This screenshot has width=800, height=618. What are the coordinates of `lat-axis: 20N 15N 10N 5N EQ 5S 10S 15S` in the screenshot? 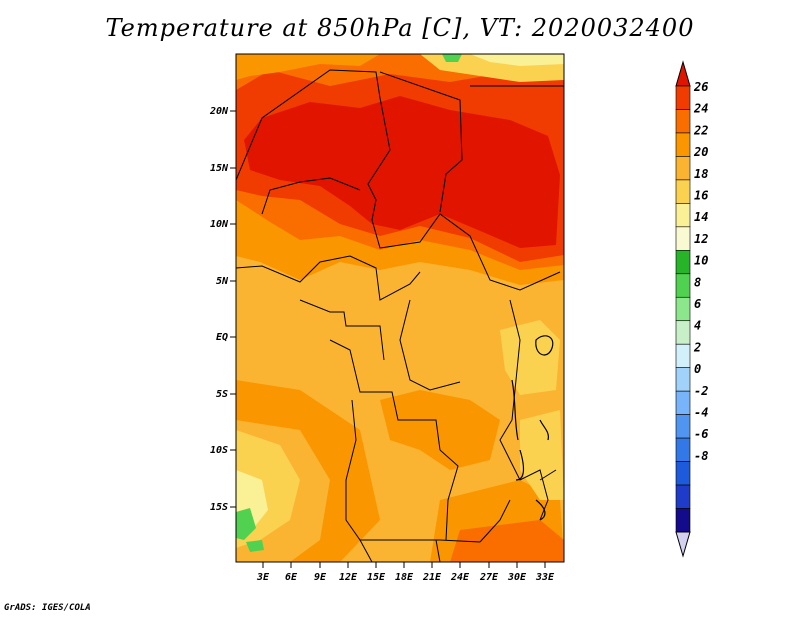 It's located at (222, 309).